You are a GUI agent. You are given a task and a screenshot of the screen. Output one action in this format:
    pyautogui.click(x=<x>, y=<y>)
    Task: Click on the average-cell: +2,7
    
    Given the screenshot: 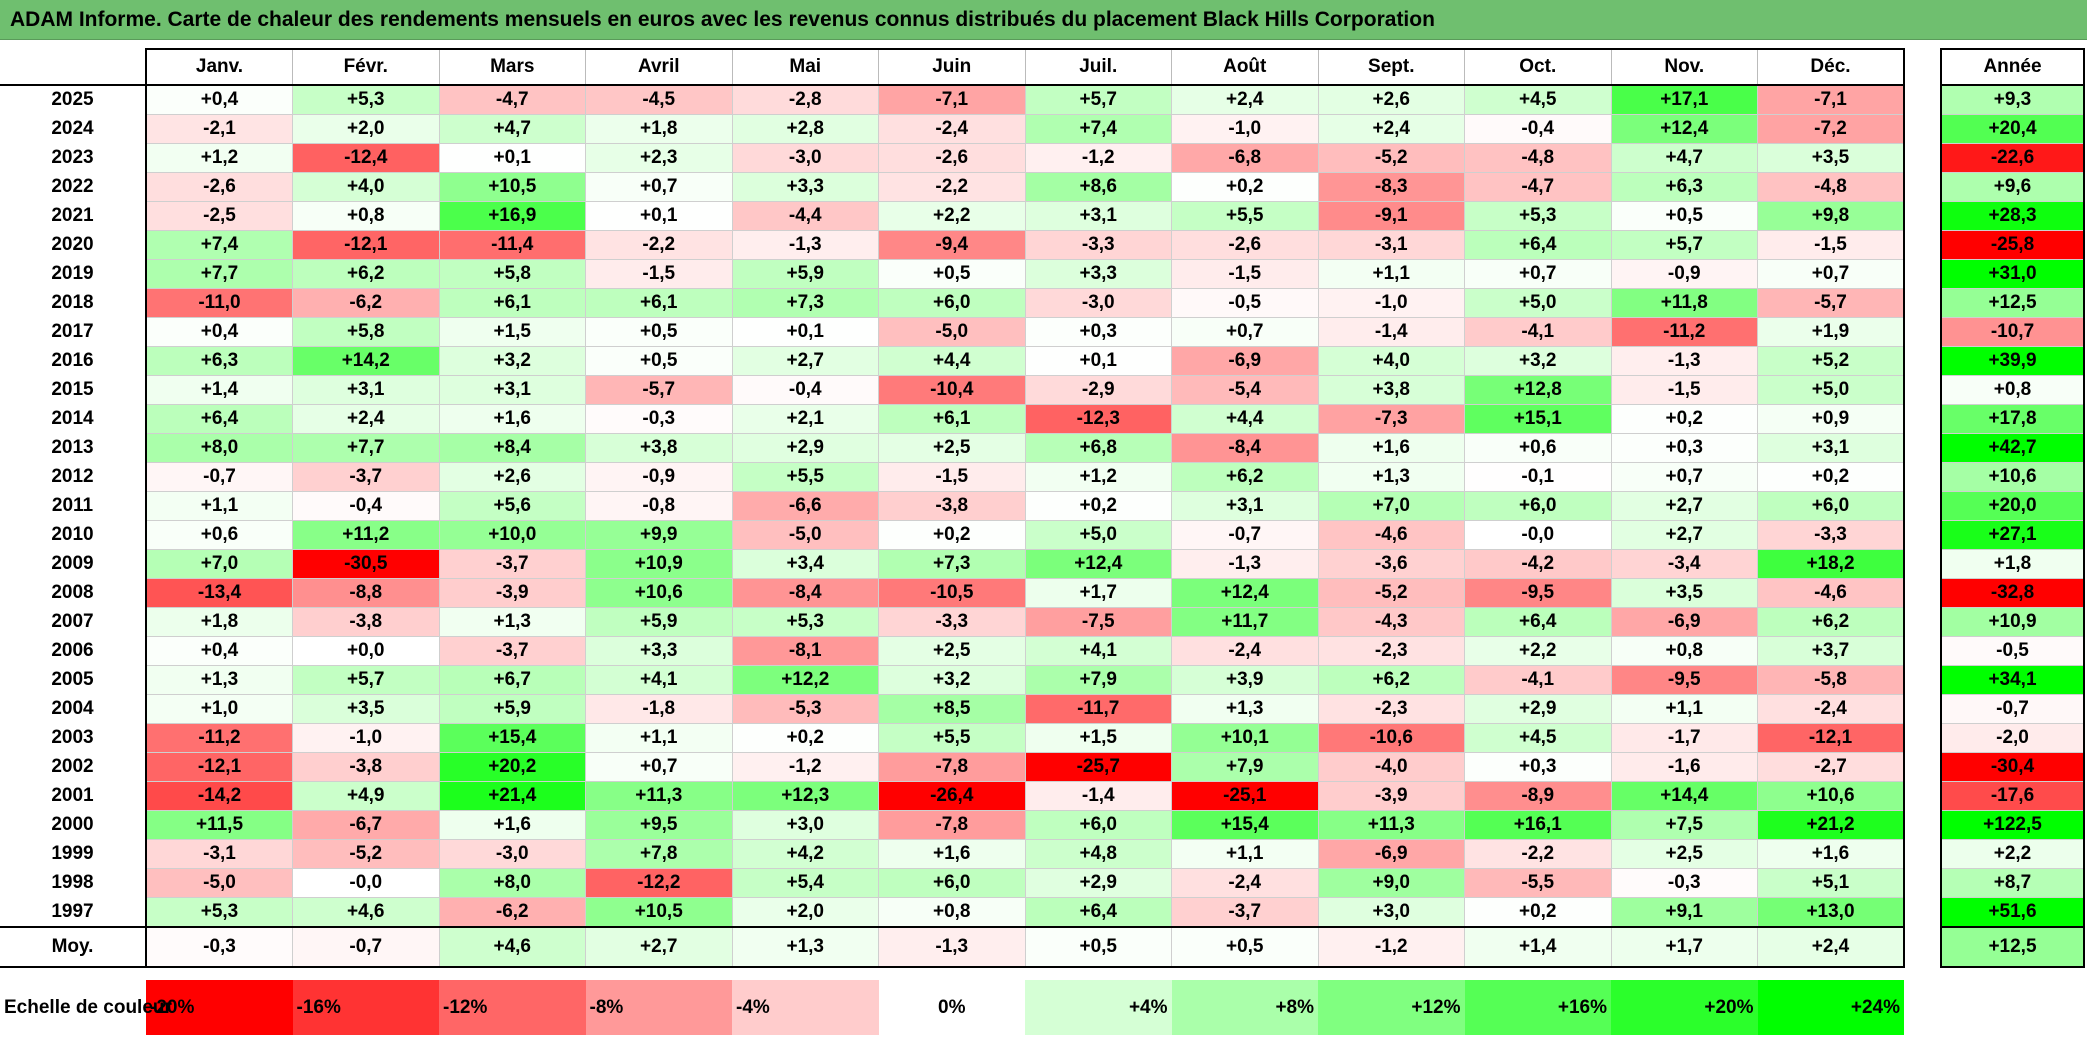 What is the action you would take?
    pyautogui.click(x=659, y=947)
    